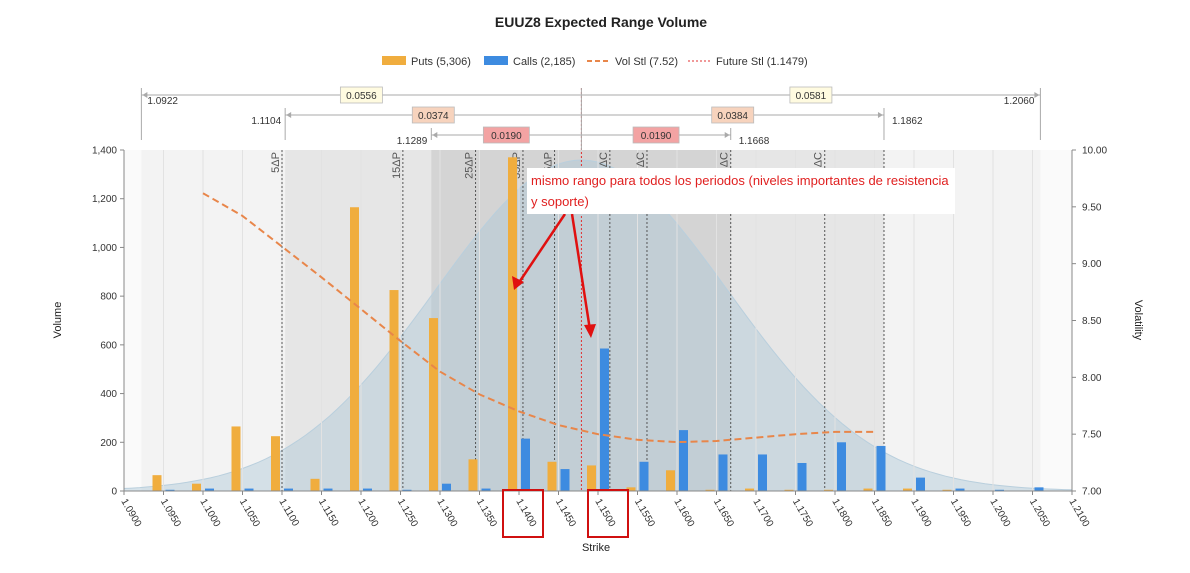 This screenshot has width=1190, height=573. I want to click on arrow-head-puts, so click(518, 283).